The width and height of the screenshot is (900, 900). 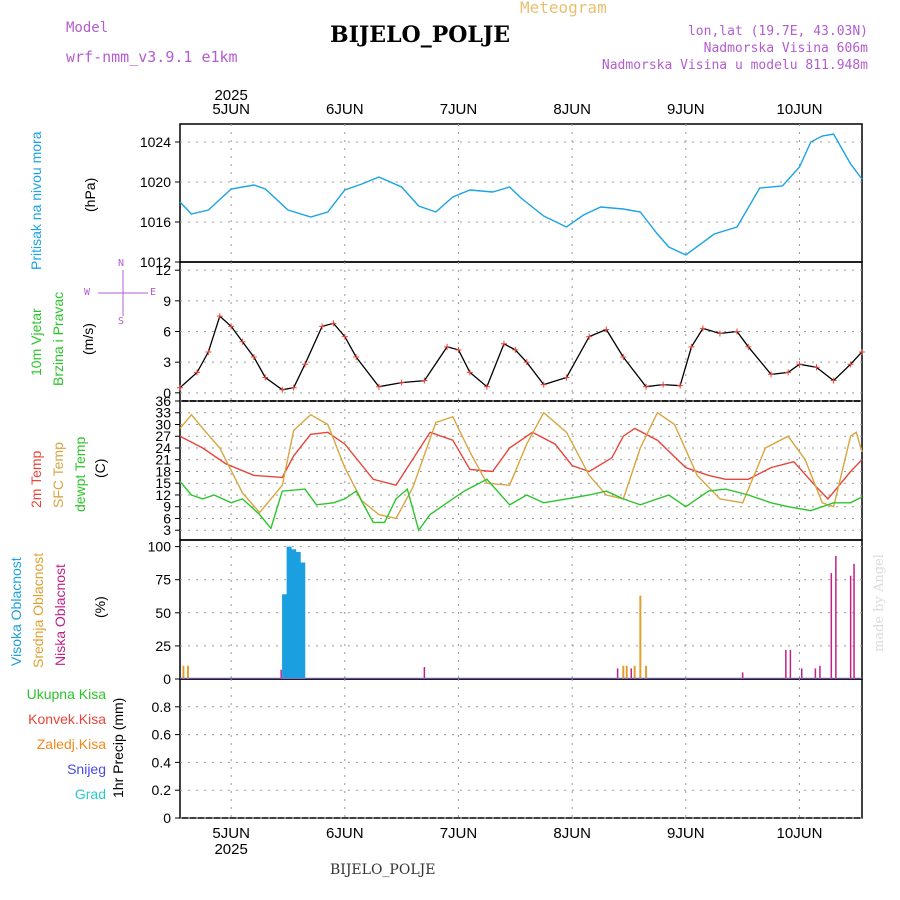 What do you see at coordinates (121, 321) in the screenshot?
I see `compass-s: S` at bounding box center [121, 321].